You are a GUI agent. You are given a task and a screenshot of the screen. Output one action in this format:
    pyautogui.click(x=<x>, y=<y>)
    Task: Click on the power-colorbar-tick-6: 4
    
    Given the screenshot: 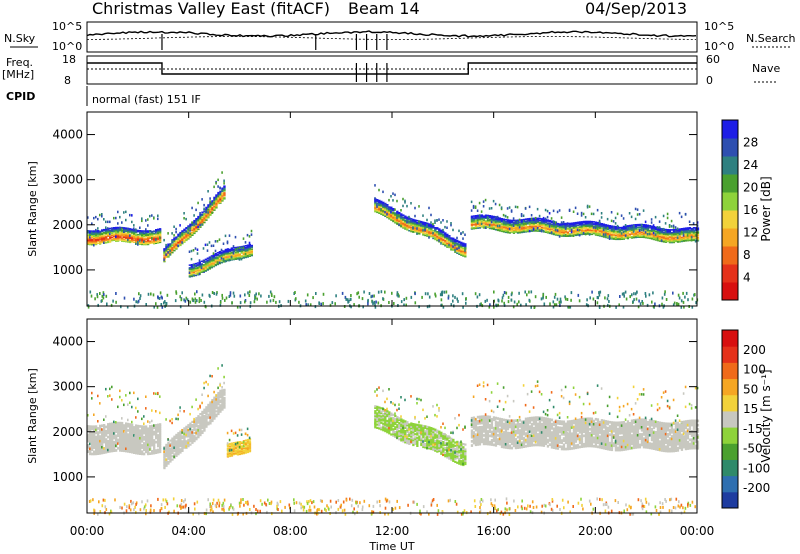 What is the action you would take?
    pyautogui.click(x=747, y=278)
    